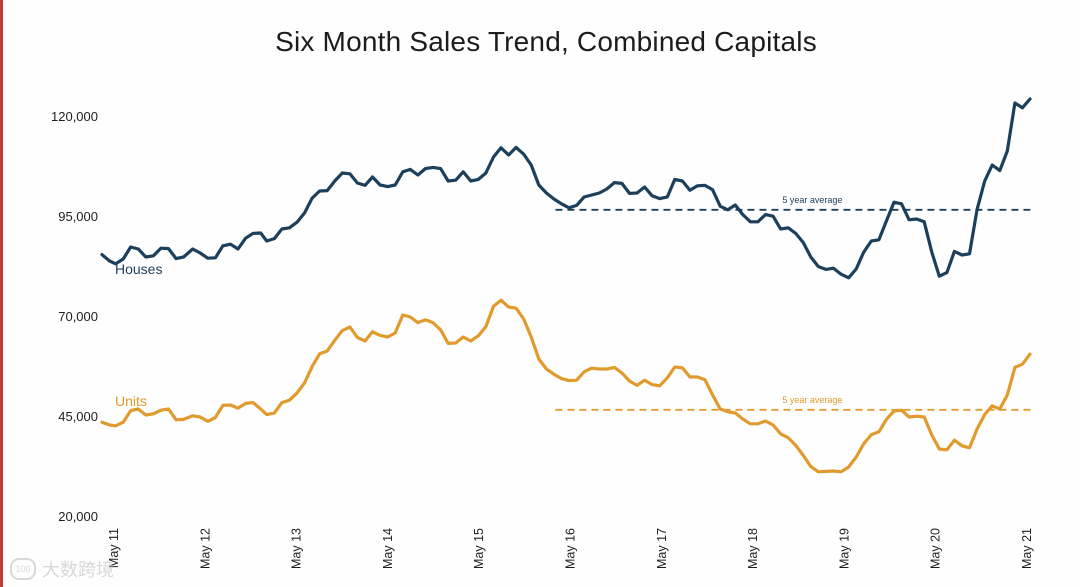 The height and width of the screenshot is (587, 1080). What do you see at coordinates (546, 41) in the screenshot?
I see `chart-title: Six Month Sales Trend, Combined Capitals` at bounding box center [546, 41].